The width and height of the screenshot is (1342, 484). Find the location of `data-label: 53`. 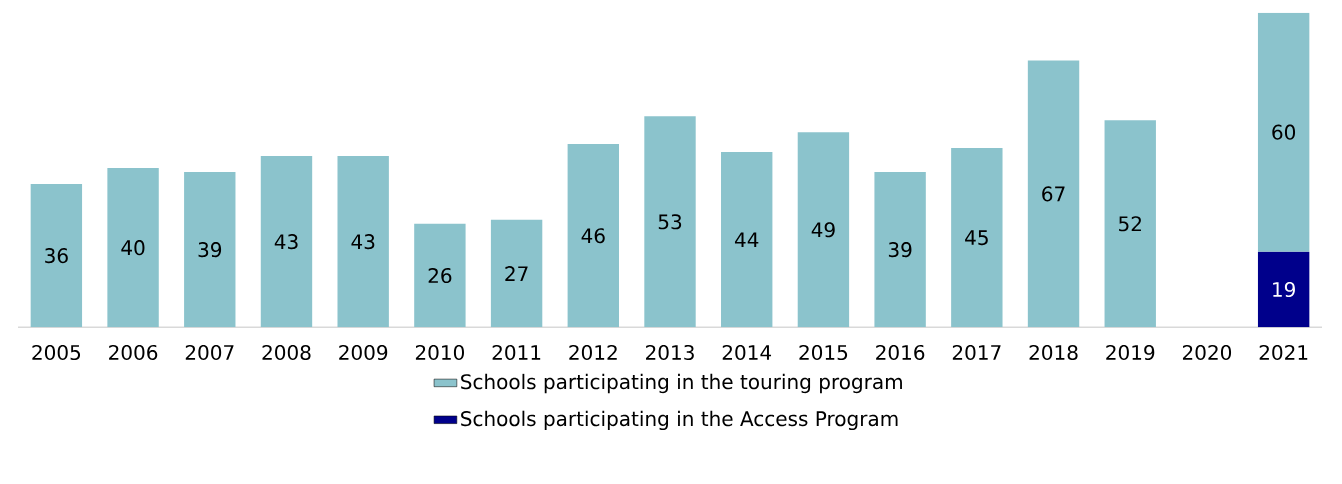

data-label: 53 is located at coordinates (670, 222).